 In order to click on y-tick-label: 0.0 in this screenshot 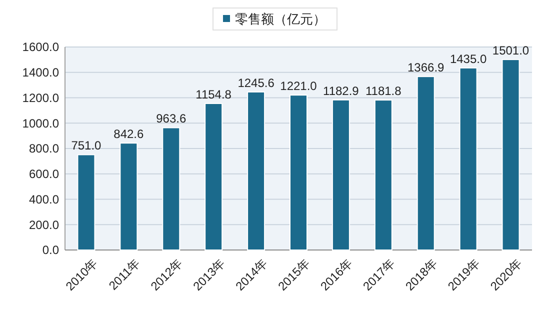, I will do `click(51, 250)`.